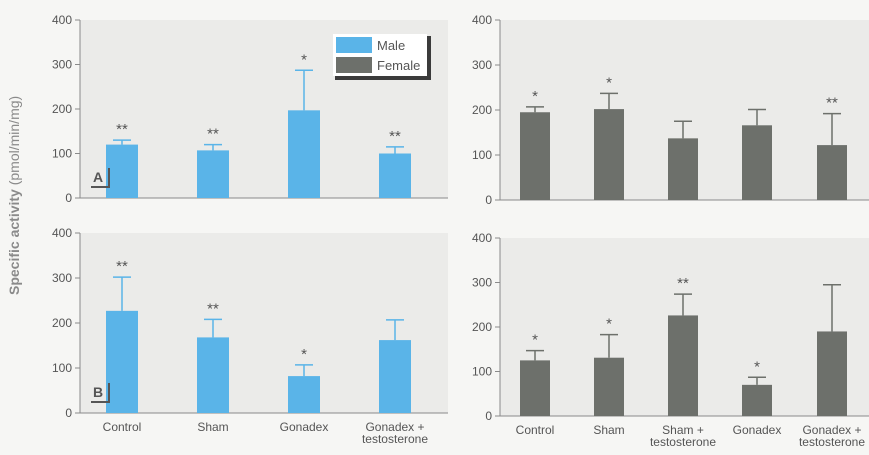 The image size is (869, 455). I want to click on panel-label: B, so click(98, 392).